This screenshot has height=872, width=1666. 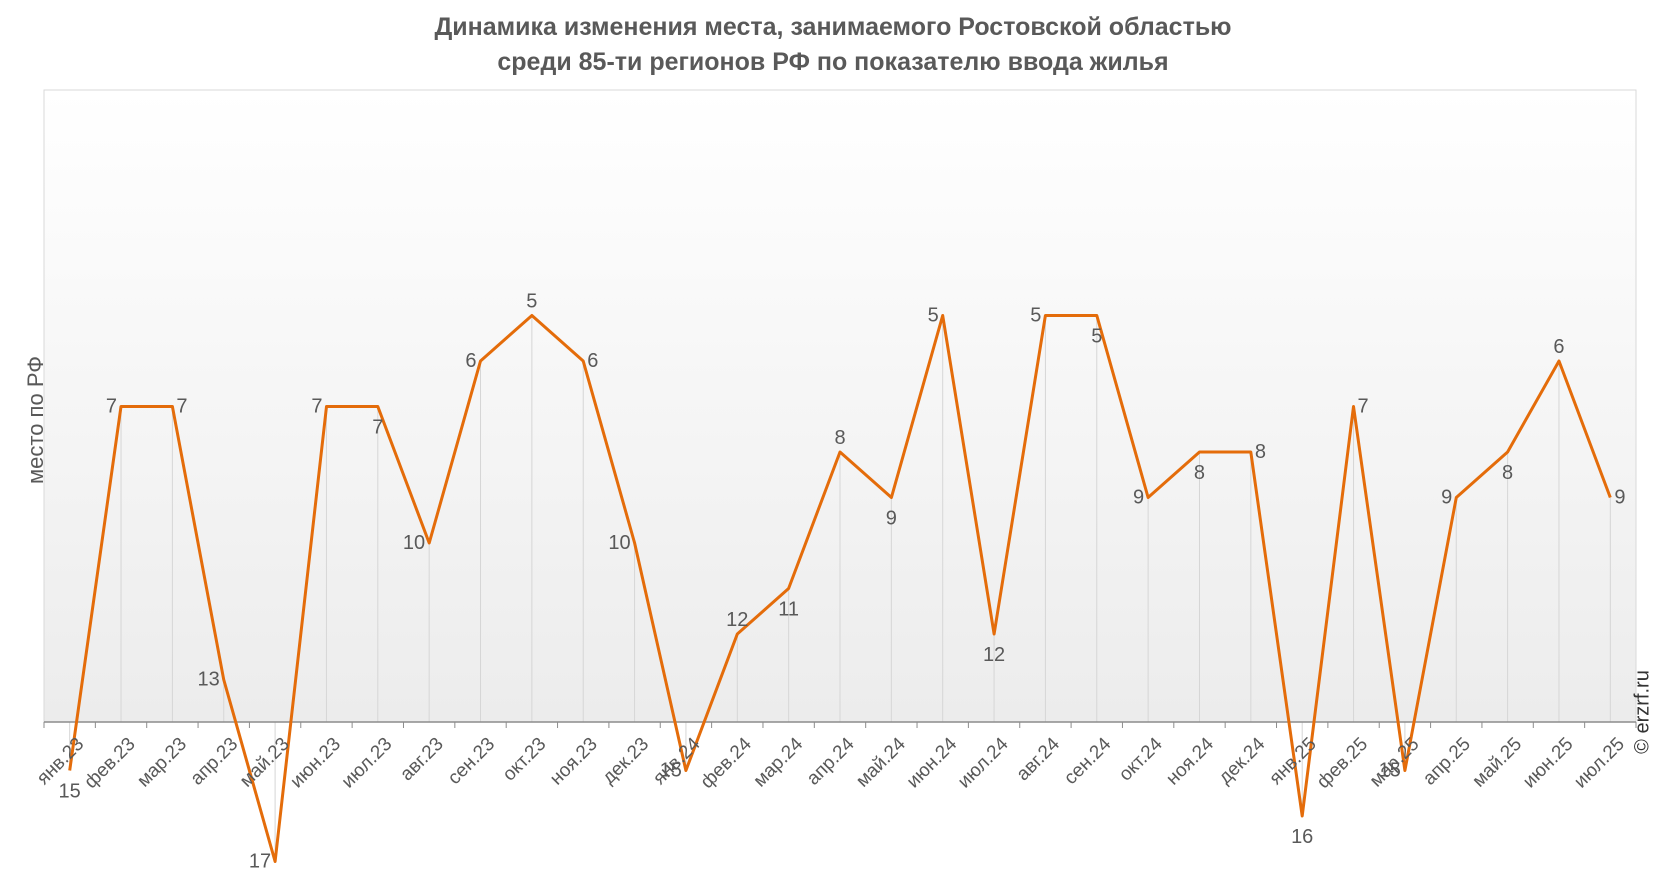 What do you see at coordinates (215, 762) in the screenshot?
I see `x-tick-label: апр.23` at bounding box center [215, 762].